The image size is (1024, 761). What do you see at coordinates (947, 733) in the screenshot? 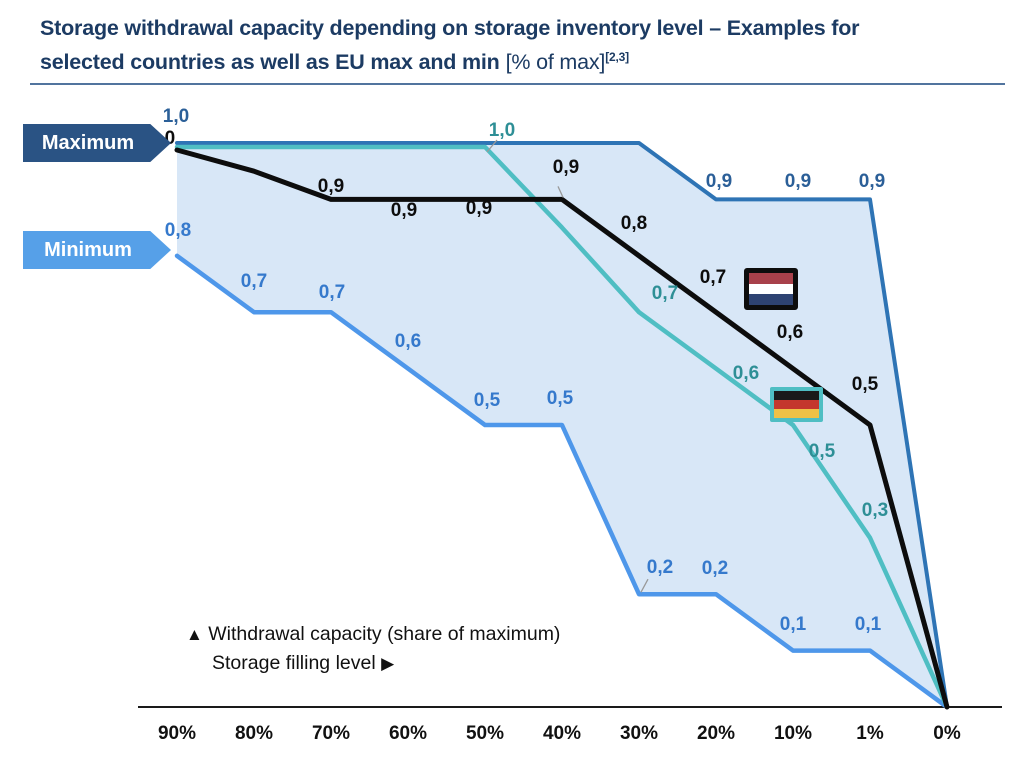
I see `x-tick-label: 0%` at bounding box center [947, 733].